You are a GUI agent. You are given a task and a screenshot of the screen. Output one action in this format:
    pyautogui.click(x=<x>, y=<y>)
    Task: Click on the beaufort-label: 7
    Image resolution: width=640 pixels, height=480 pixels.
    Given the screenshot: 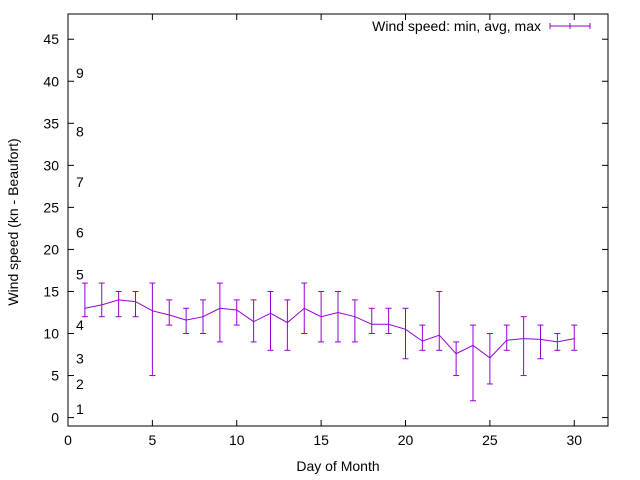 What is the action you would take?
    pyautogui.click(x=80, y=182)
    